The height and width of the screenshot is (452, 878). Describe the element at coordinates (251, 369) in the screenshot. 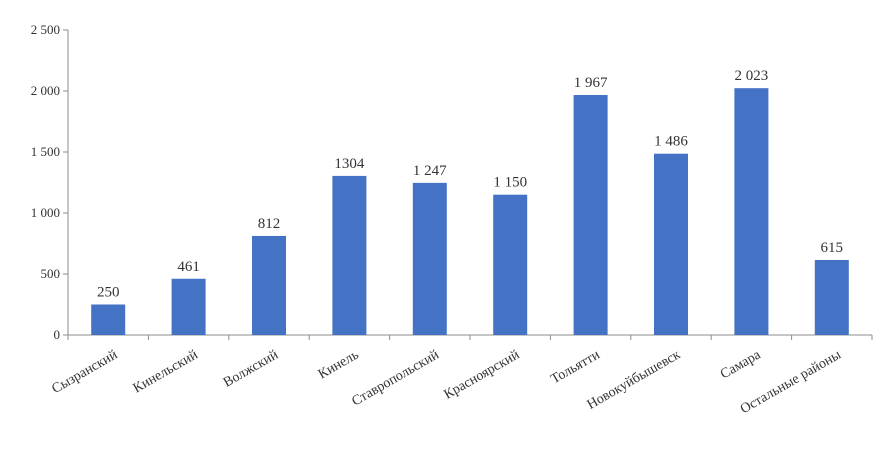

I see `category-label: Волжский` at that location.